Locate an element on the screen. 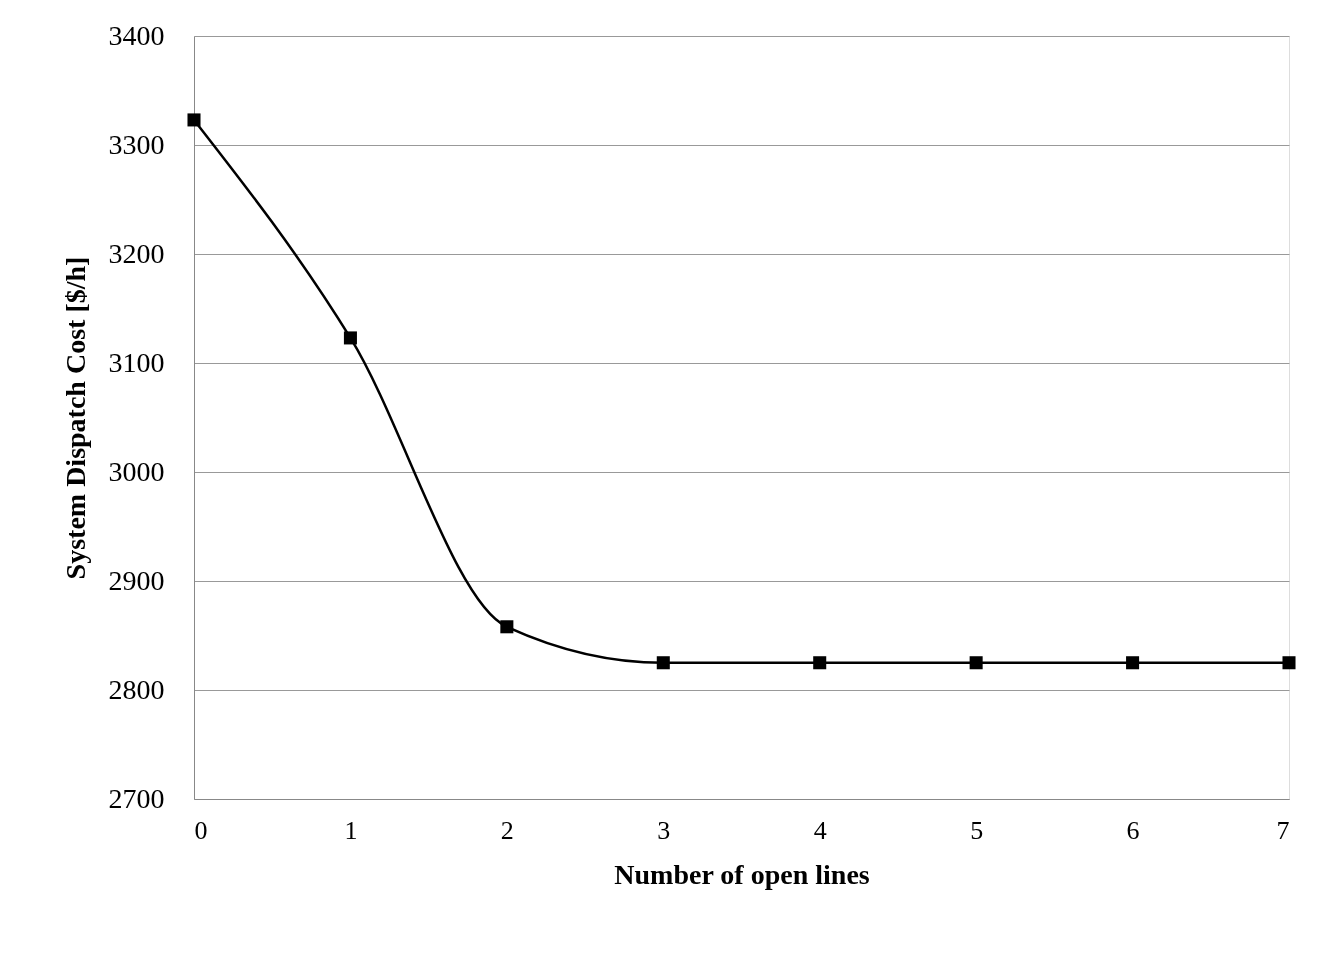  y-tick-label: 3200 is located at coordinates (136, 253).